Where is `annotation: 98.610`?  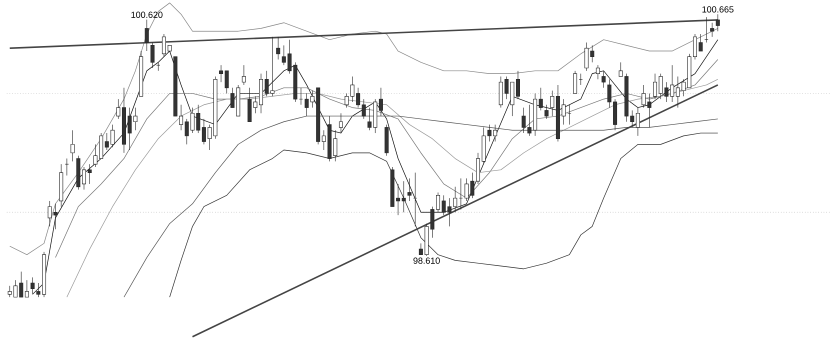
annotation: 98.610 is located at coordinates (426, 261).